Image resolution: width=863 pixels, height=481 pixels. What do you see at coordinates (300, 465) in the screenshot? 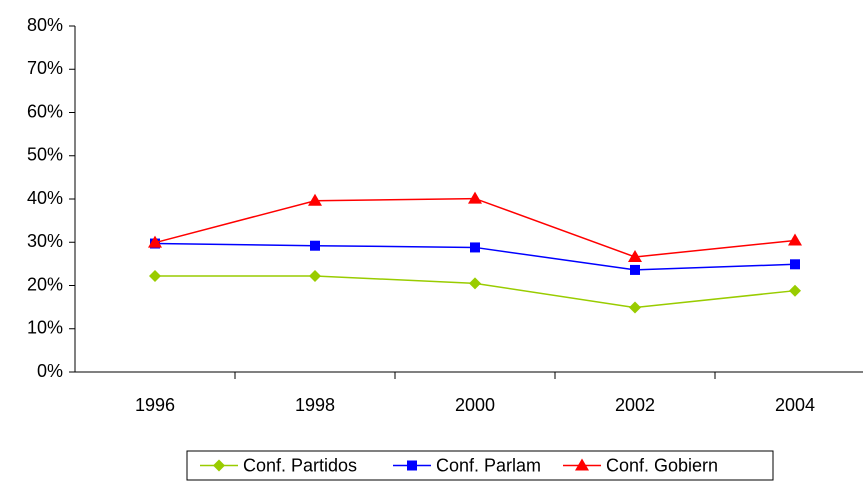
I see `legend-label: Conf. Partidos` at bounding box center [300, 465].